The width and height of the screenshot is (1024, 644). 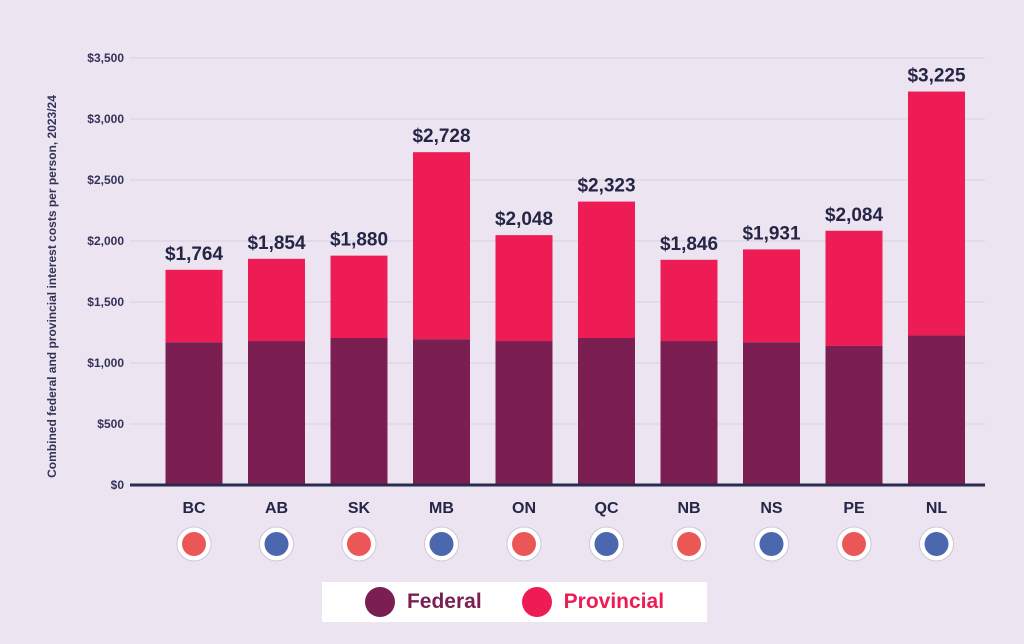 What do you see at coordinates (854, 544) in the screenshot?
I see `pe-flag-icon-emblem` at bounding box center [854, 544].